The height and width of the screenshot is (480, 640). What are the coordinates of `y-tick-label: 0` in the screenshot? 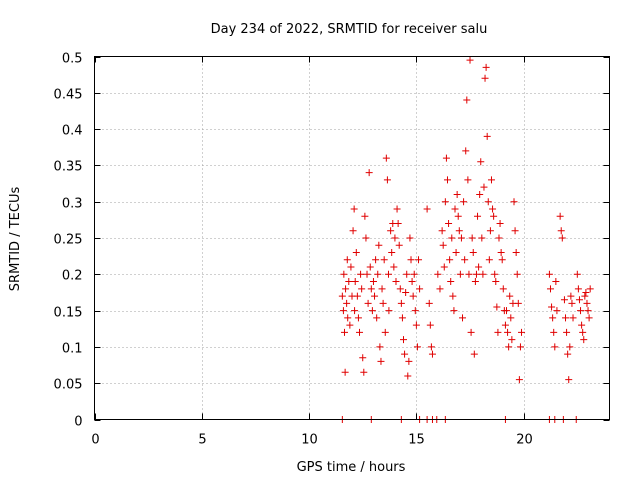 It's located at (78, 422).